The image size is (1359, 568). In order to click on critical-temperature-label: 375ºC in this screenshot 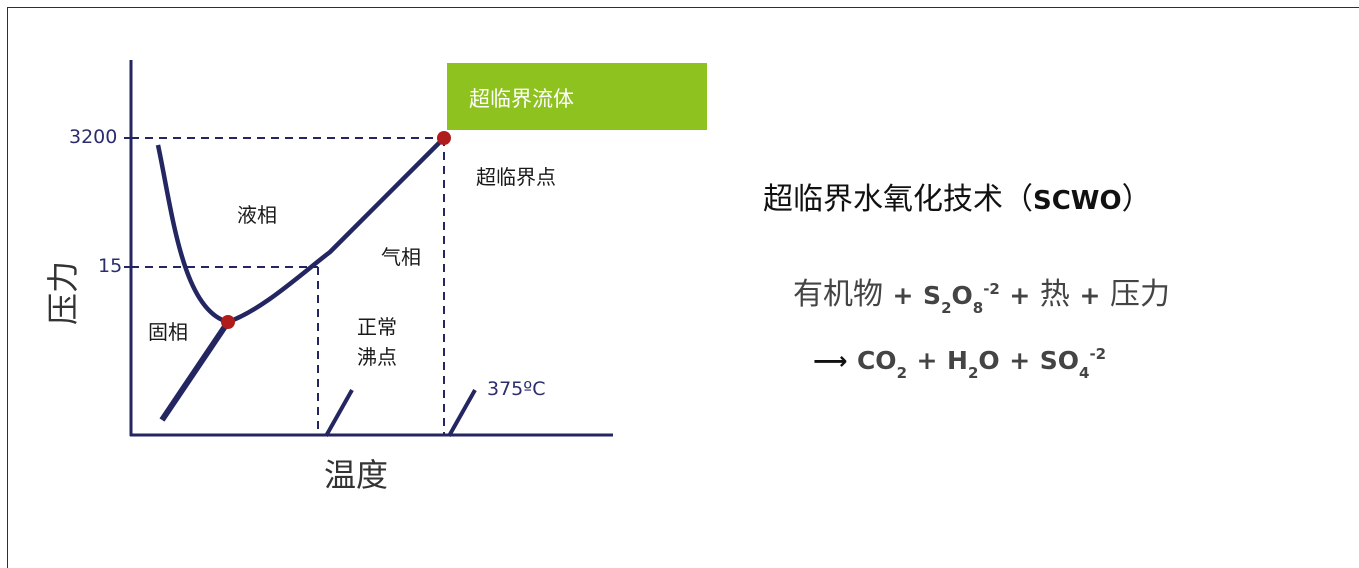, I will do `click(516, 389)`.